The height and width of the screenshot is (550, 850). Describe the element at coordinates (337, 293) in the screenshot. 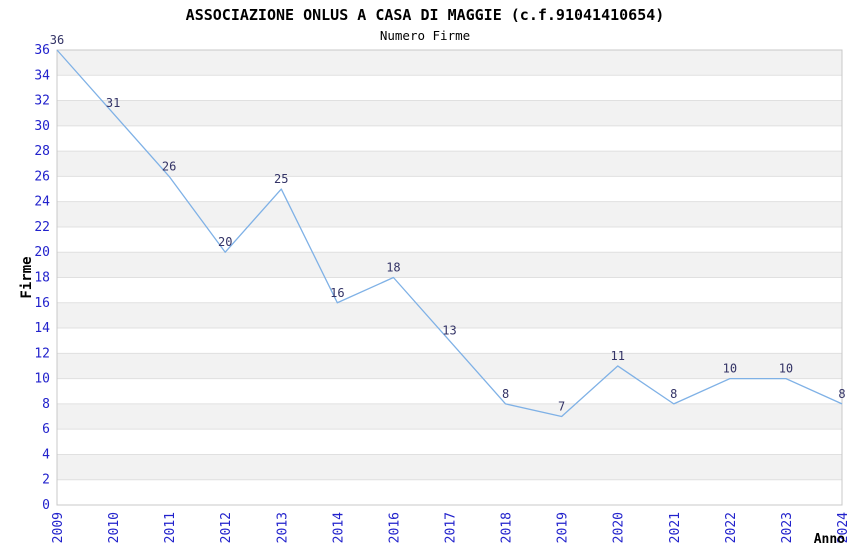

I see `point-value-label: 16` at that location.